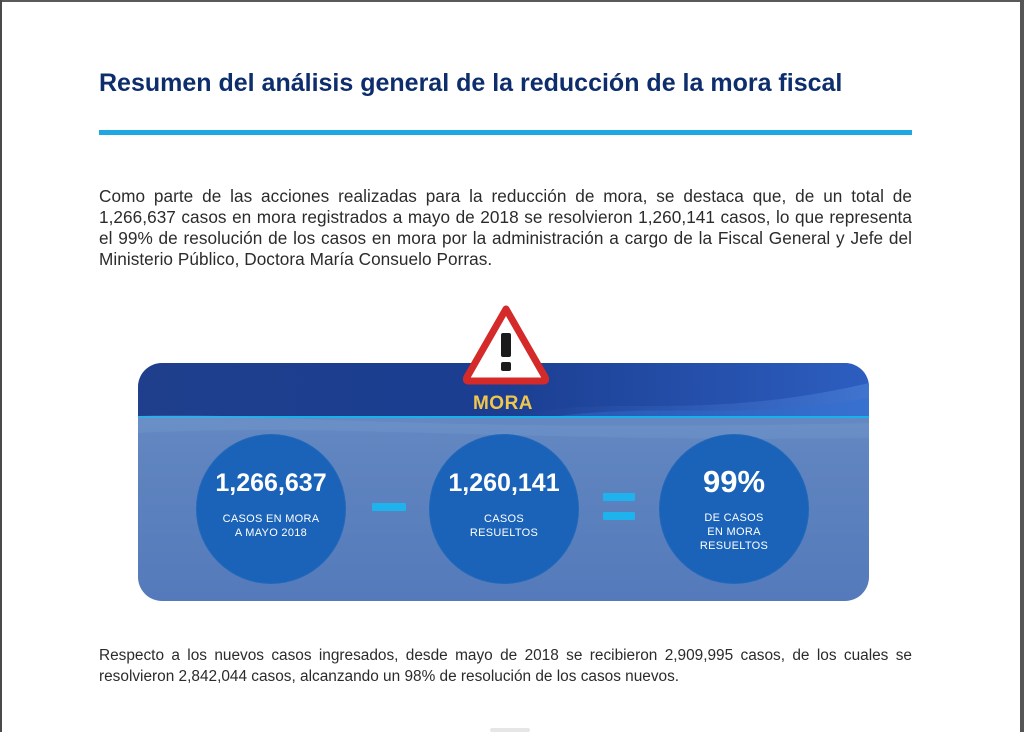 This screenshot has height=732, width=1024. What do you see at coordinates (271, 519) in the screenshot?
I see `stat-label-line: CASOS EN MORA` at bounding box center [271, 519].